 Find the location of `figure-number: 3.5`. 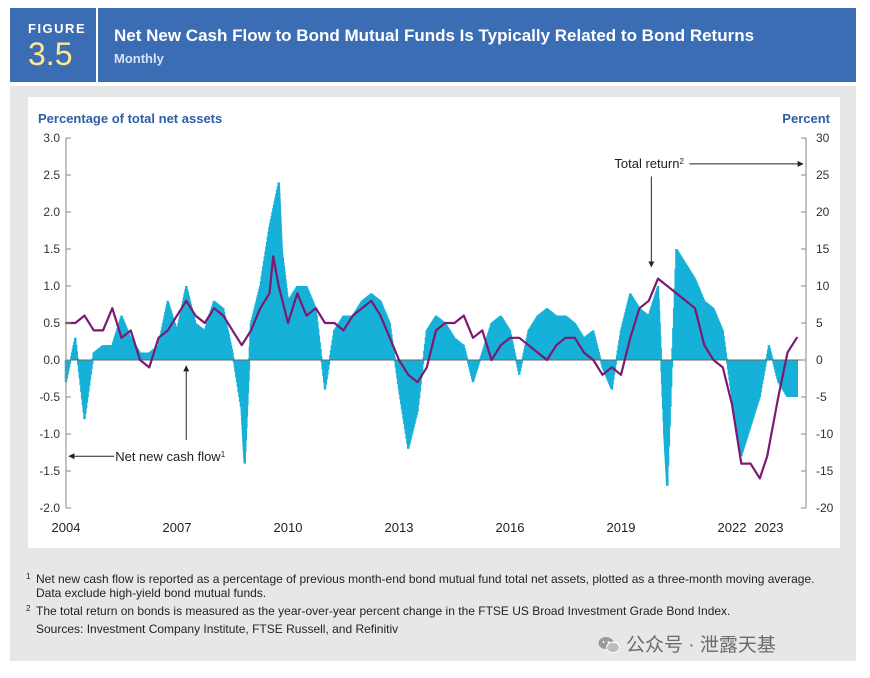

figure-number: 3.5 is located at coordinates (50, 54).